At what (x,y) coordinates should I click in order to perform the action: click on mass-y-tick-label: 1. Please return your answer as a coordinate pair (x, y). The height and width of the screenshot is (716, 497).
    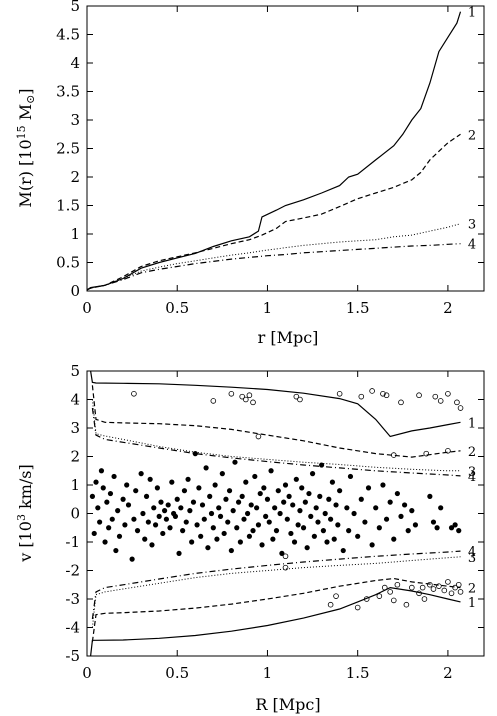
    Looking at the image, I should click on (75, 234).